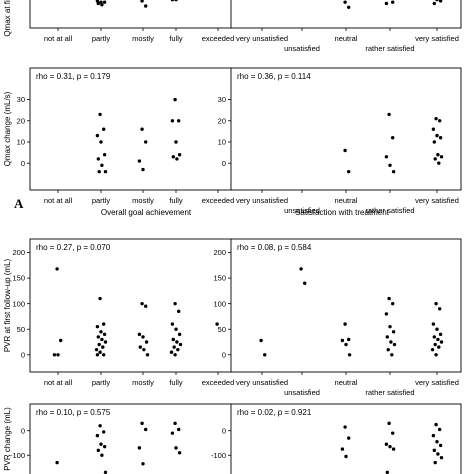 The height and width of the screenshot is (474, 474). I want to click on x-tick-label: unsatisfied, so click(302, 48).